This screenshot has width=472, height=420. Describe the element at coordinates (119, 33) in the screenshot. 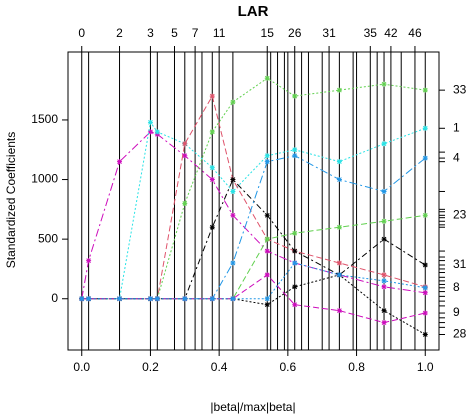

I see `top-tick-label: 2` at that location.